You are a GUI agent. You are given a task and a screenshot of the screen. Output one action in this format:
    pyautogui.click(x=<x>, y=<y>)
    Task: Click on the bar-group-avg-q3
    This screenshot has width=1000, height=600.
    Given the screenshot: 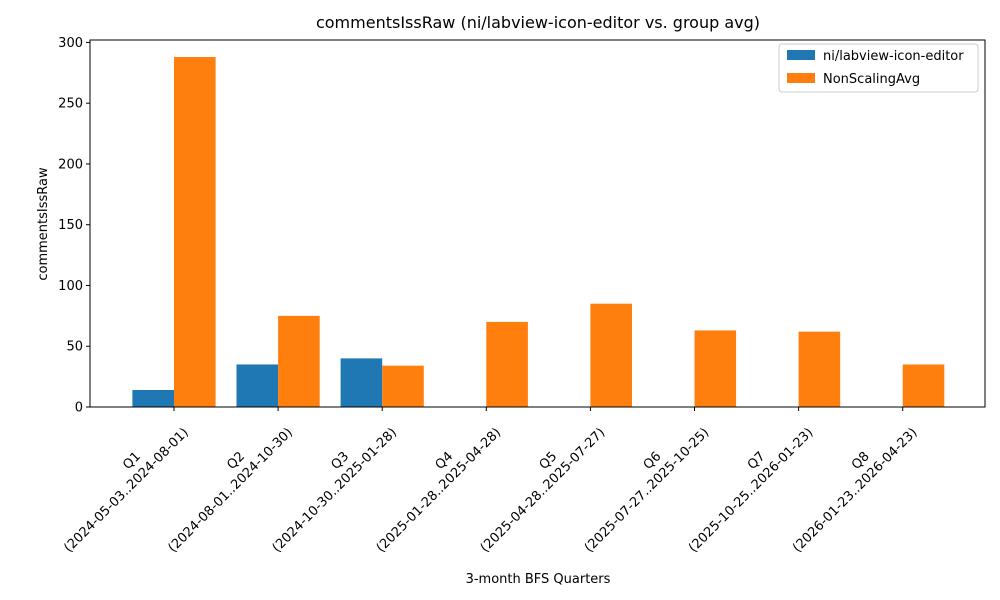 What is the action you would take?
    pyautogui.click(x=403, y=386)
    